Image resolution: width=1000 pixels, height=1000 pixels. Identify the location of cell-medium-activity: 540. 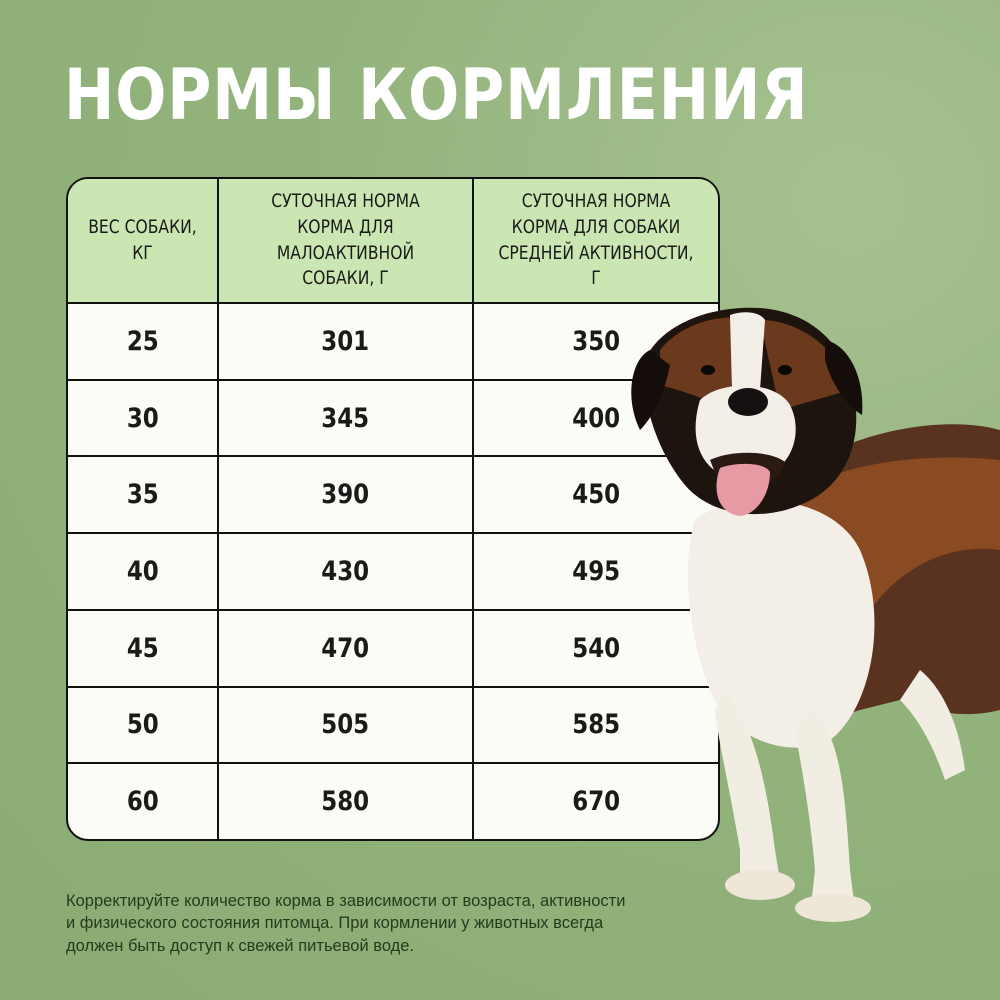
(595, 648).